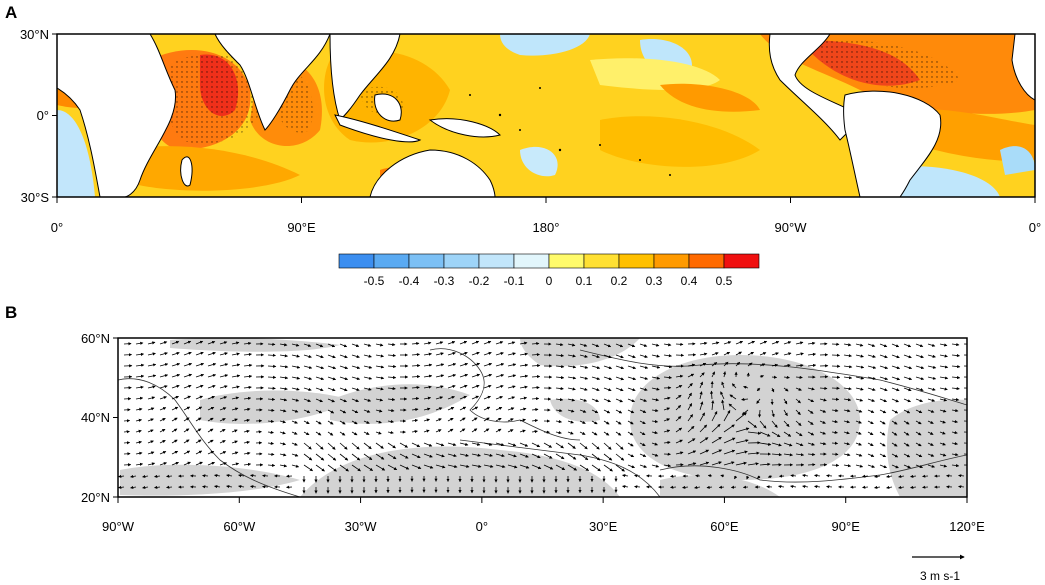 The height and width of the screenshot is (585, 1045). Describe the element at coordinates (361, 526) in the screenshot. I see `lon-tick-label: 30°W` at that location.